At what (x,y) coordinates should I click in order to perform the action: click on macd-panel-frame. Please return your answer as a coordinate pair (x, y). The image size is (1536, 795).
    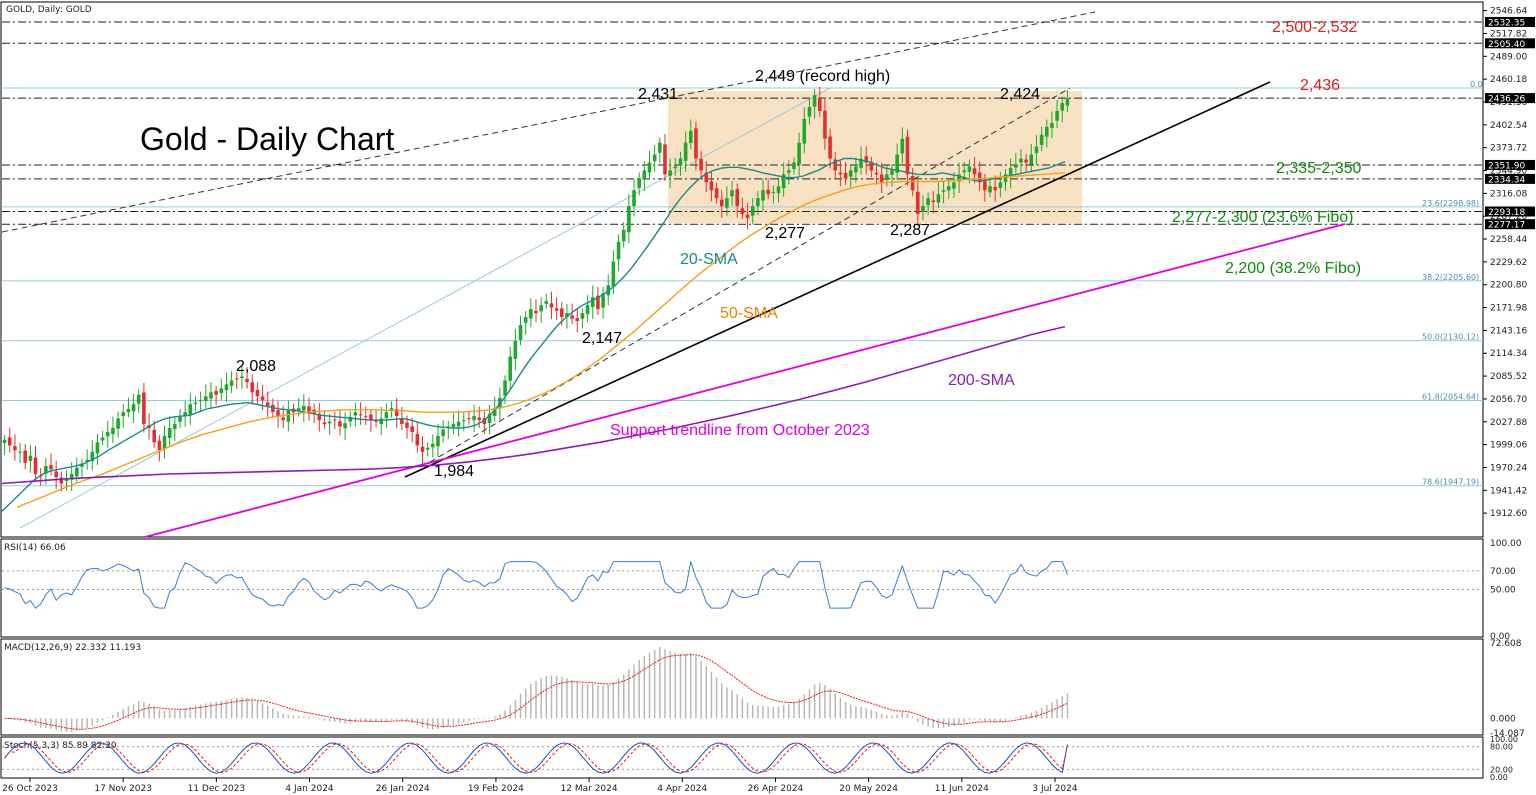
    Looking at the image, I should click on (742, 687).